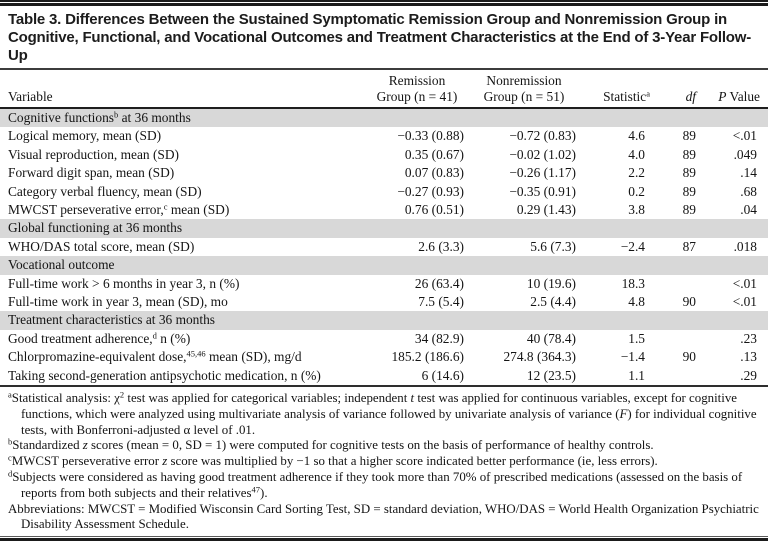 This screenshot has height=555, width=768. What do you see at coordinates (542, 154) in the screenshot?
I see `cell-nonremission: −0.02 (1.02)` at bounding box center [542, 154].